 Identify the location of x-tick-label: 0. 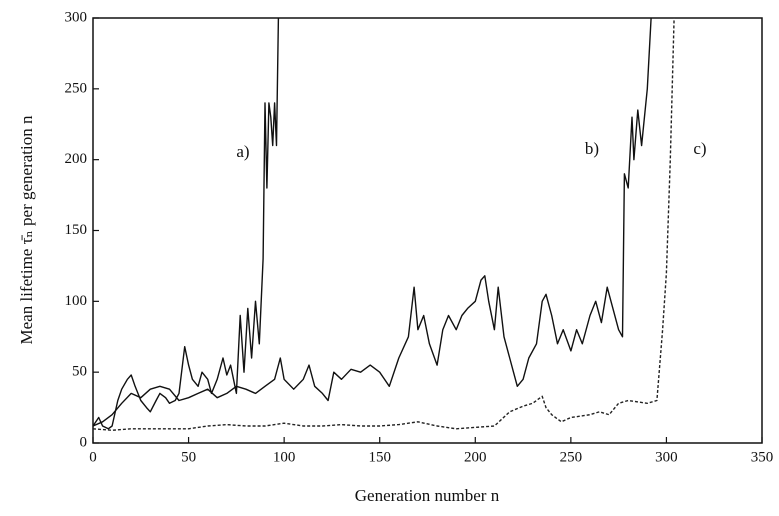
(93, 457).